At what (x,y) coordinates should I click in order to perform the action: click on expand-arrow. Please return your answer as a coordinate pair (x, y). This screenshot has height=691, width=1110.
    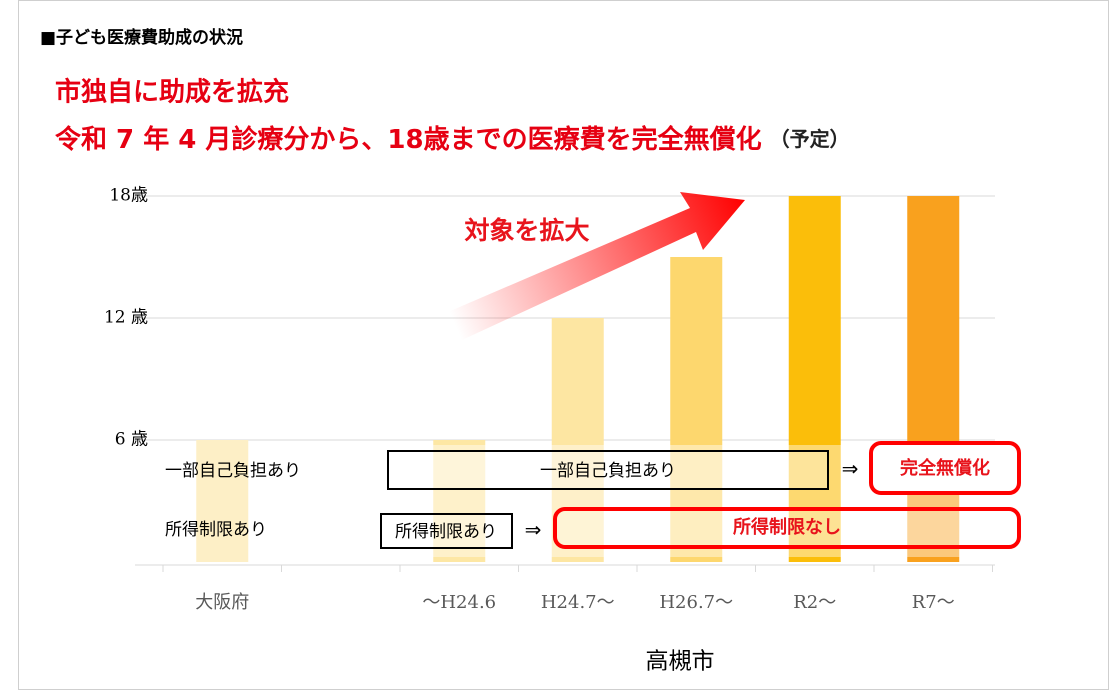
    Looking at the image, I should click on (596, 266).